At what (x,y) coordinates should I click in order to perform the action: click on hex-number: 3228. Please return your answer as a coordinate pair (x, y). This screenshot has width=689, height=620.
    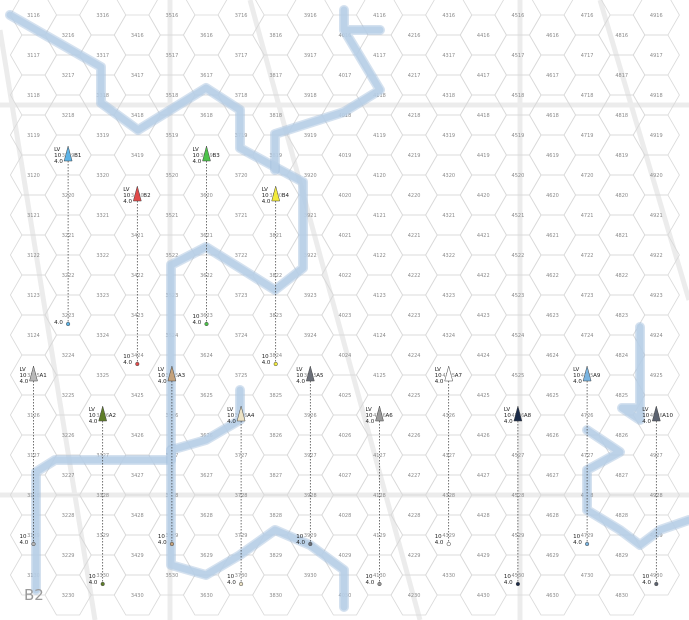
    Looking at the image, I should click on (68, 516).